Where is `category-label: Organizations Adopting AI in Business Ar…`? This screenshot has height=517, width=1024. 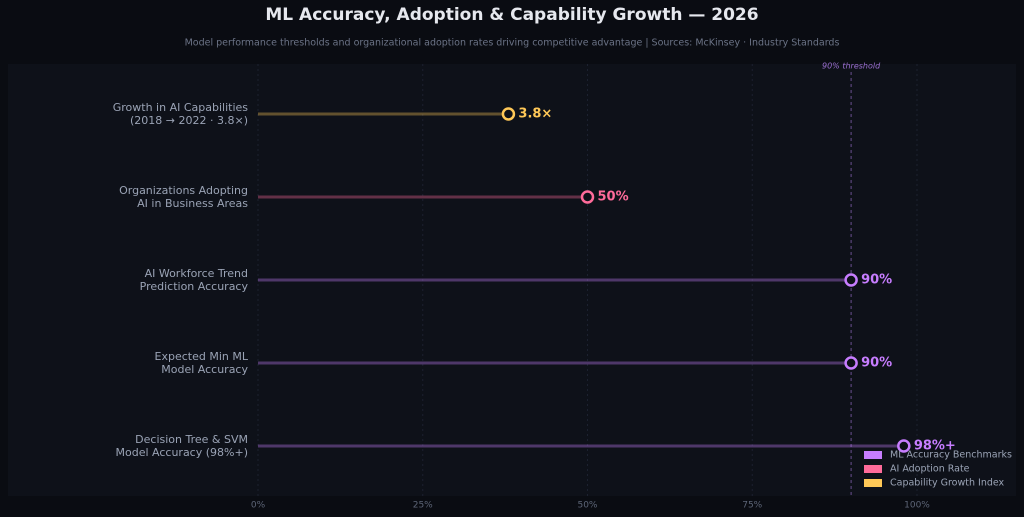 category-label: Organizations Adopting AI in Business Ar… is located at coordinates (183, 197).